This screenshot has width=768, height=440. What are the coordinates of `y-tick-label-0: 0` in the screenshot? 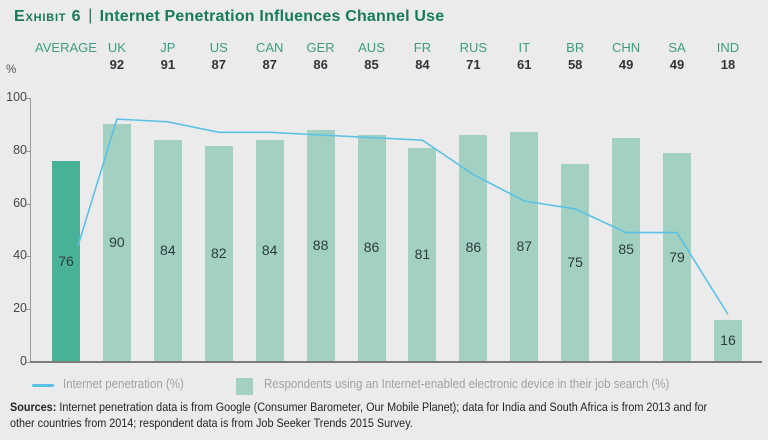 It's located at (23, 361).